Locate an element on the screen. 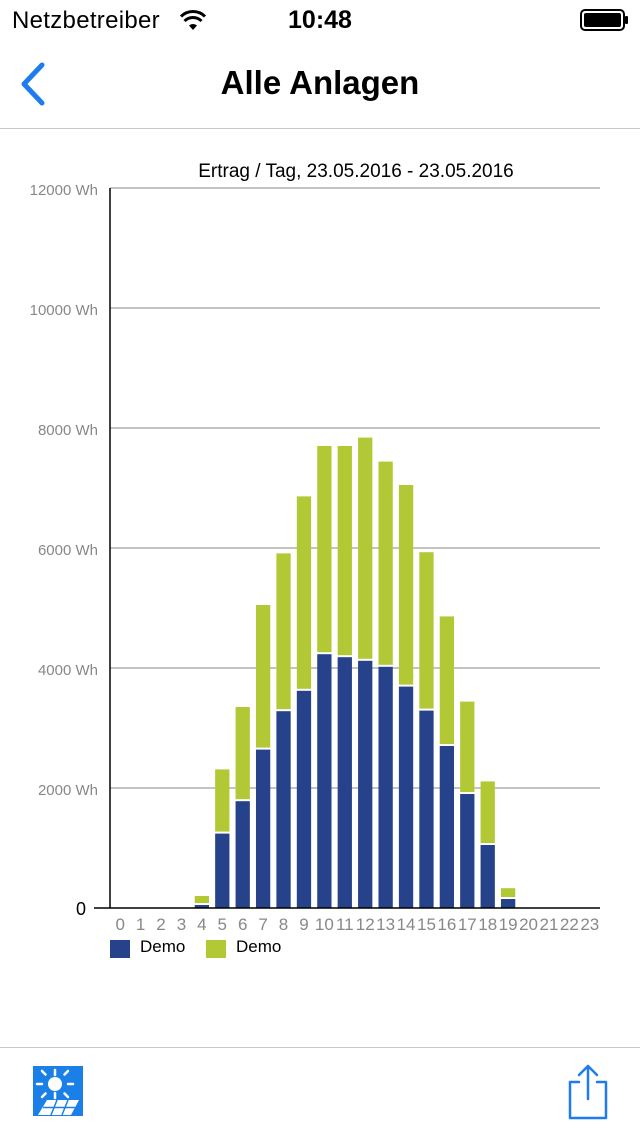  app-logo-button is located at coordinates (58, 1091).